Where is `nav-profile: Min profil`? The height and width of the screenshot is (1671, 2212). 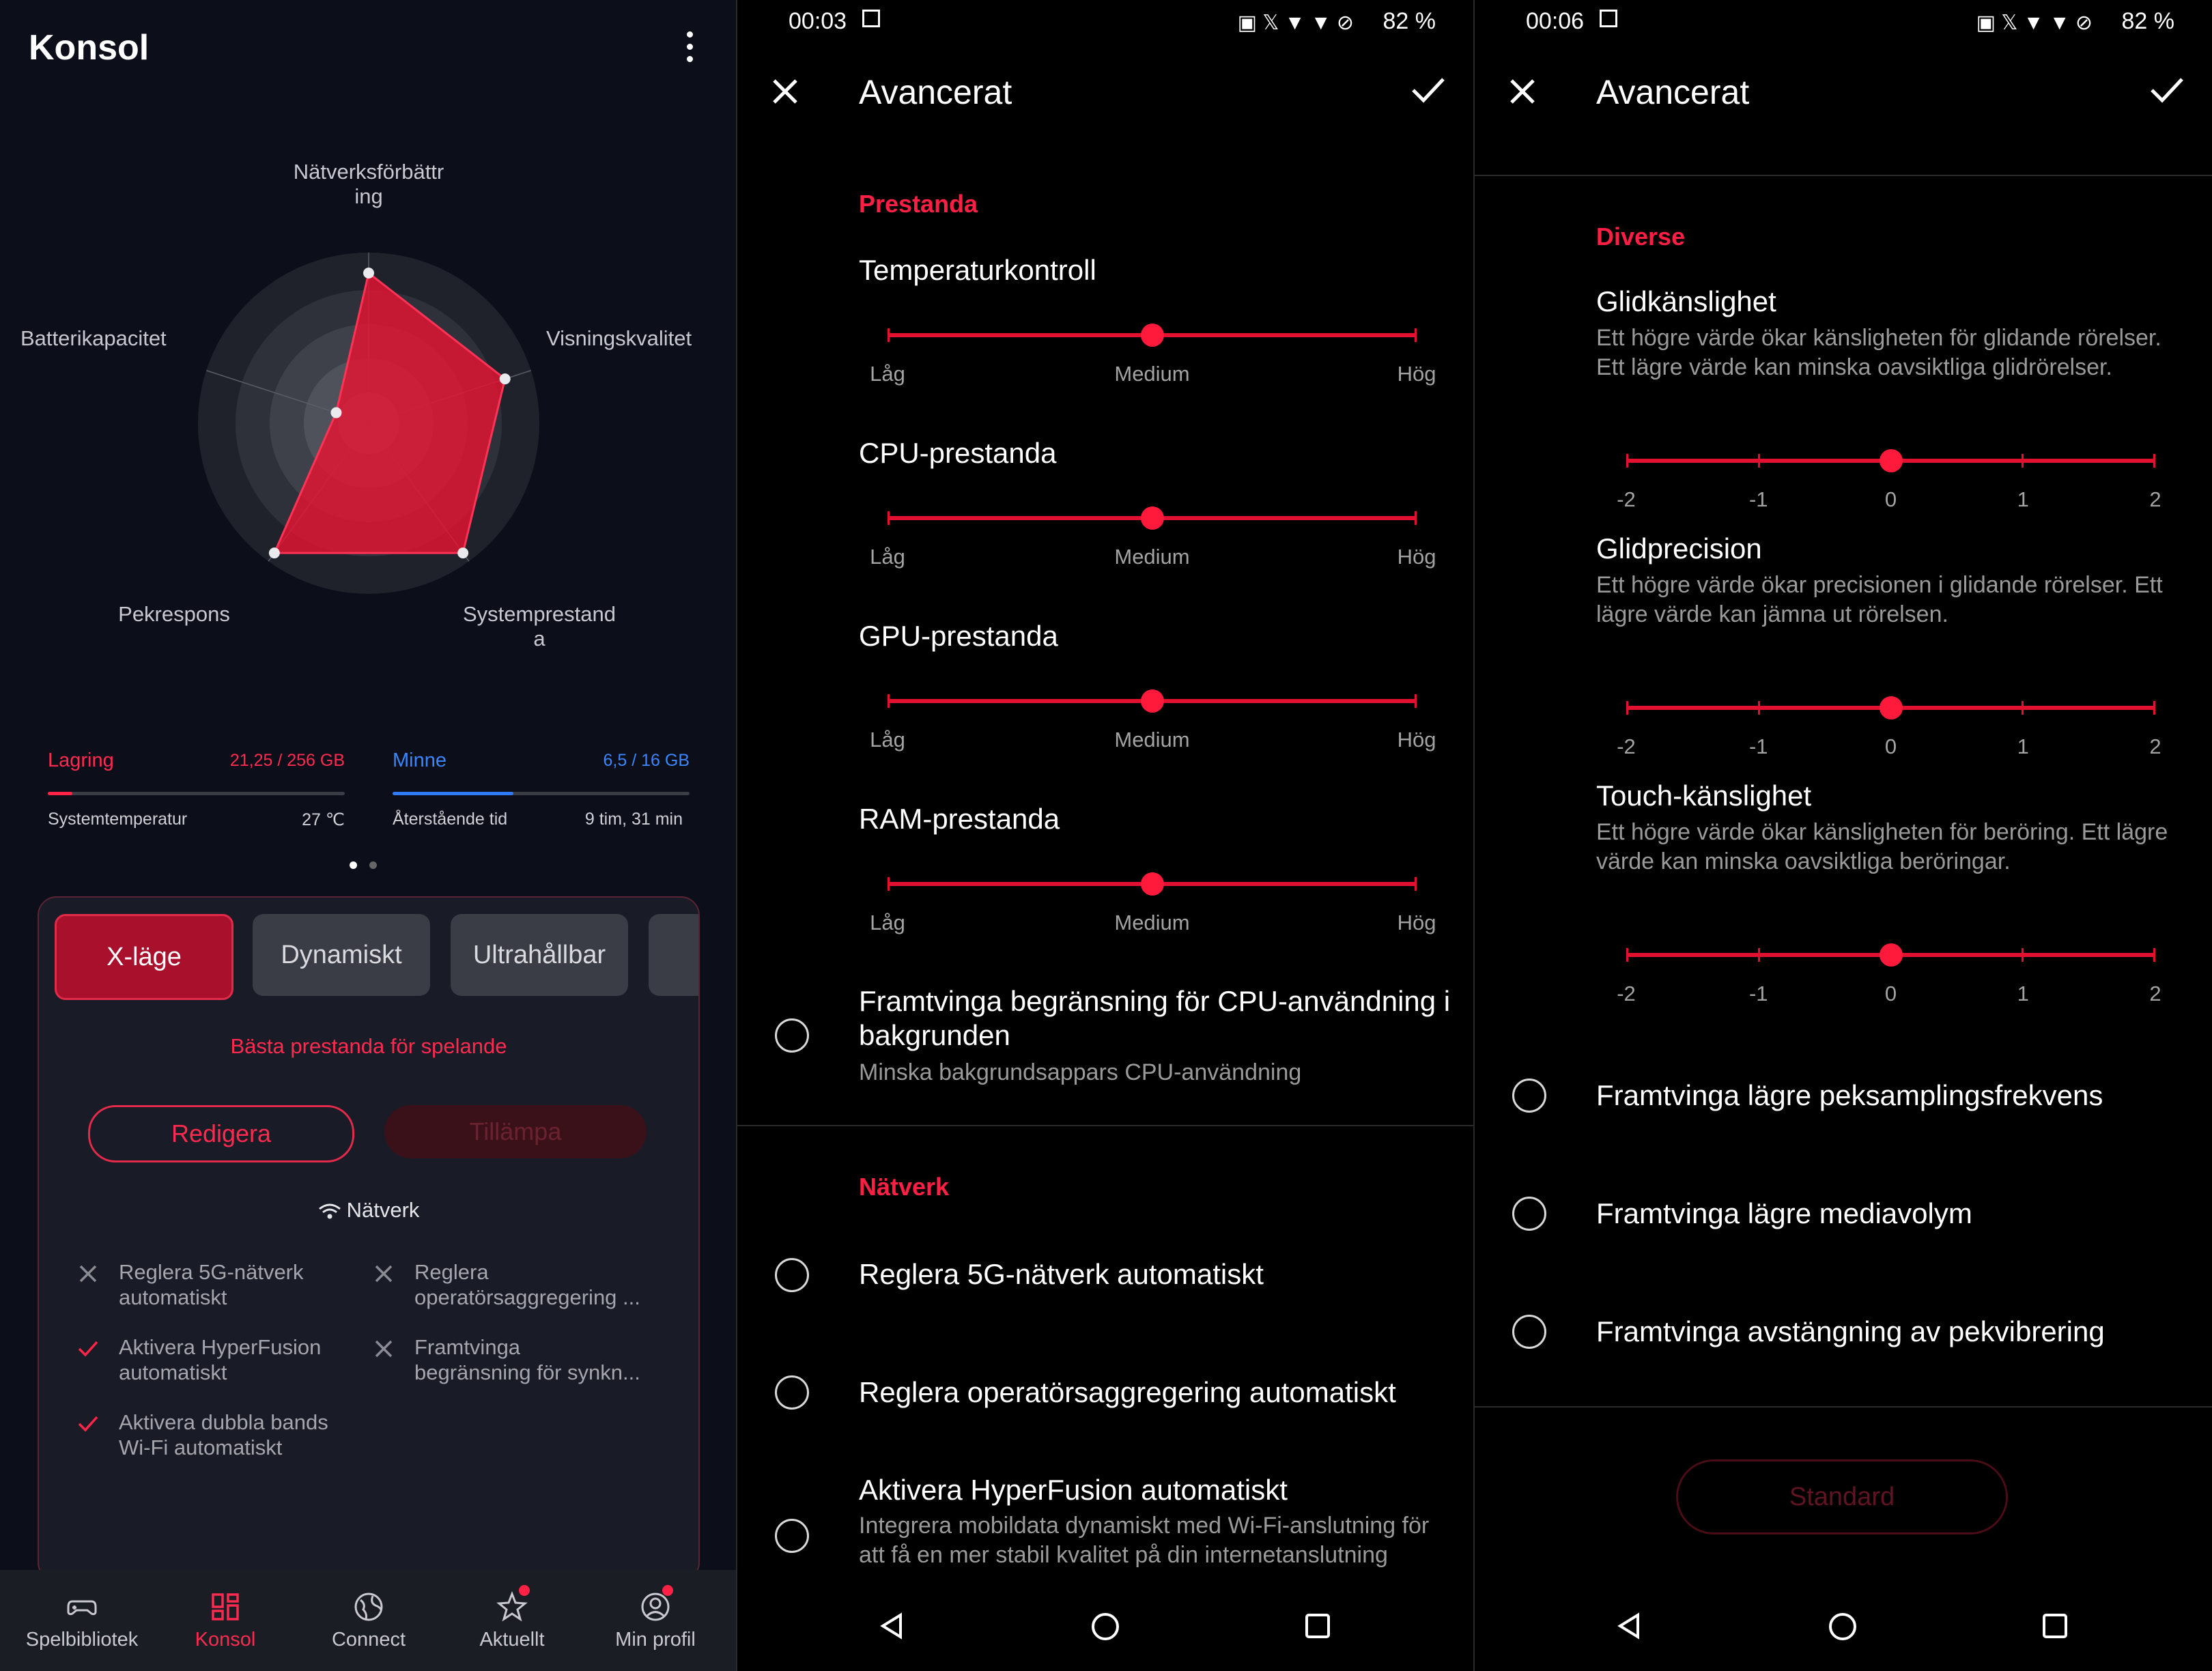
nav-profile: Min profil is located at coordinates (655, 1620).